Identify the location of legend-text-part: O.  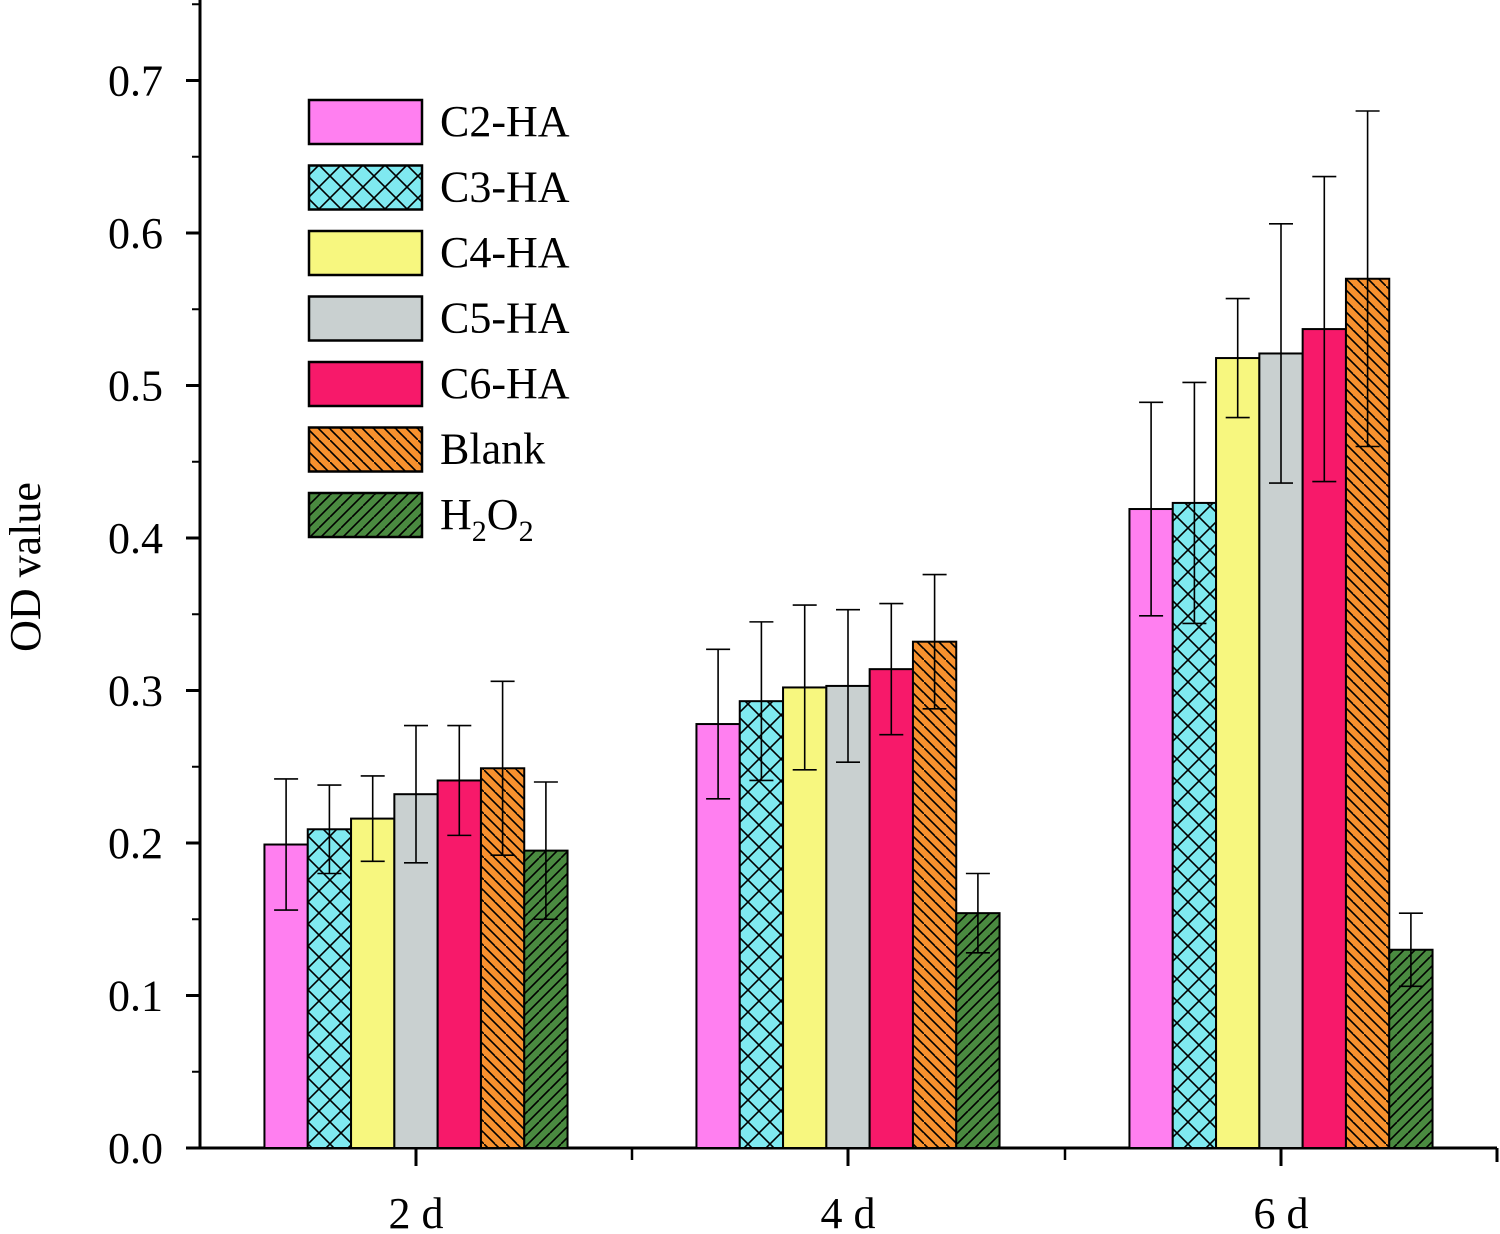
(503, 514).